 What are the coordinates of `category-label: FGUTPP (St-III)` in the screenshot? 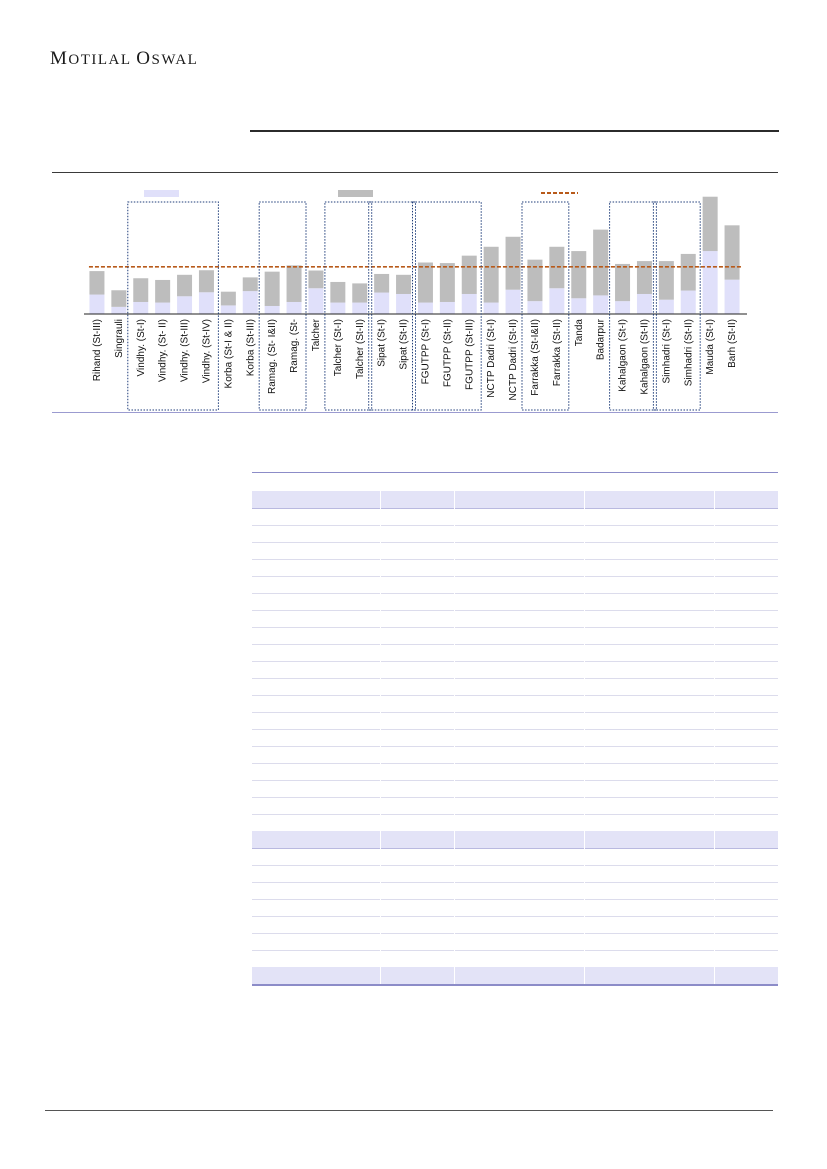 It's located at (469, 354).